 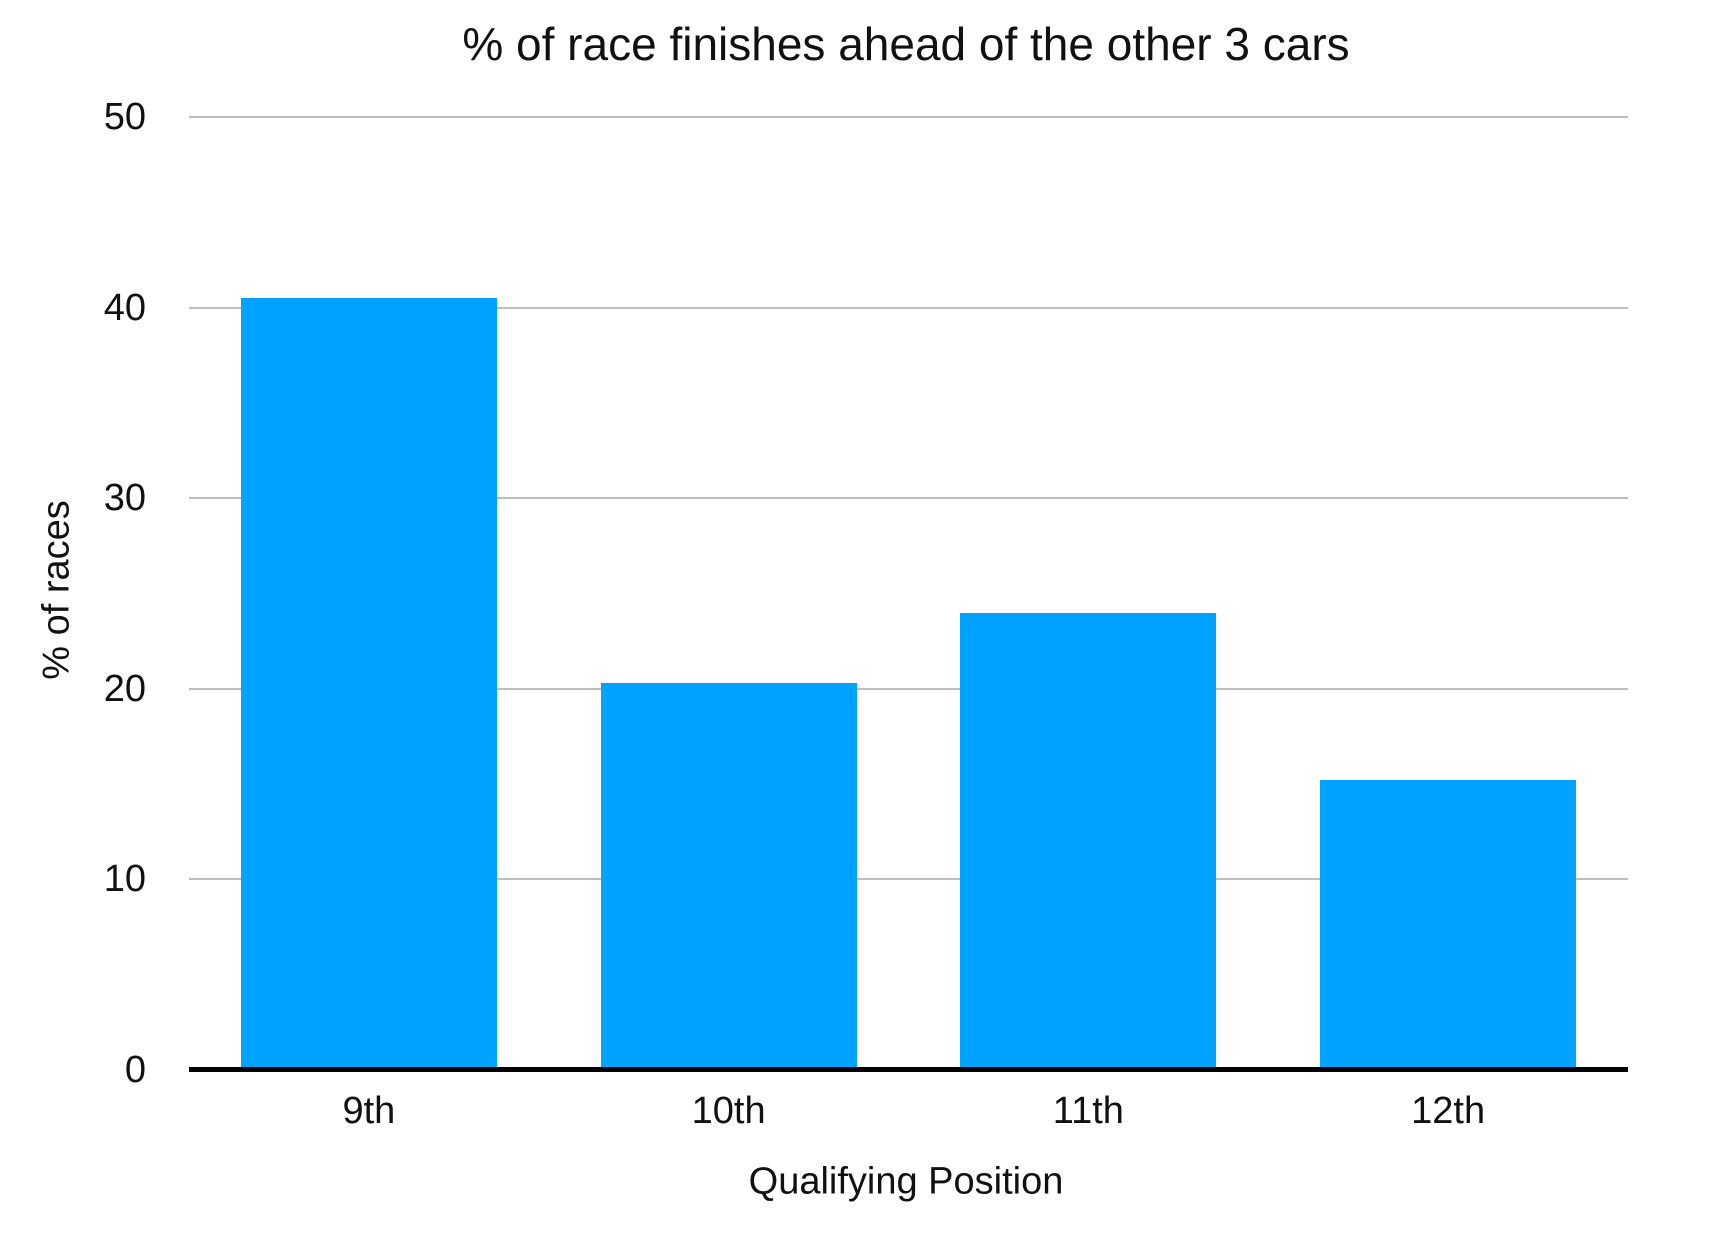 I want to click on bar-12th, so click(x=1448, y=925).